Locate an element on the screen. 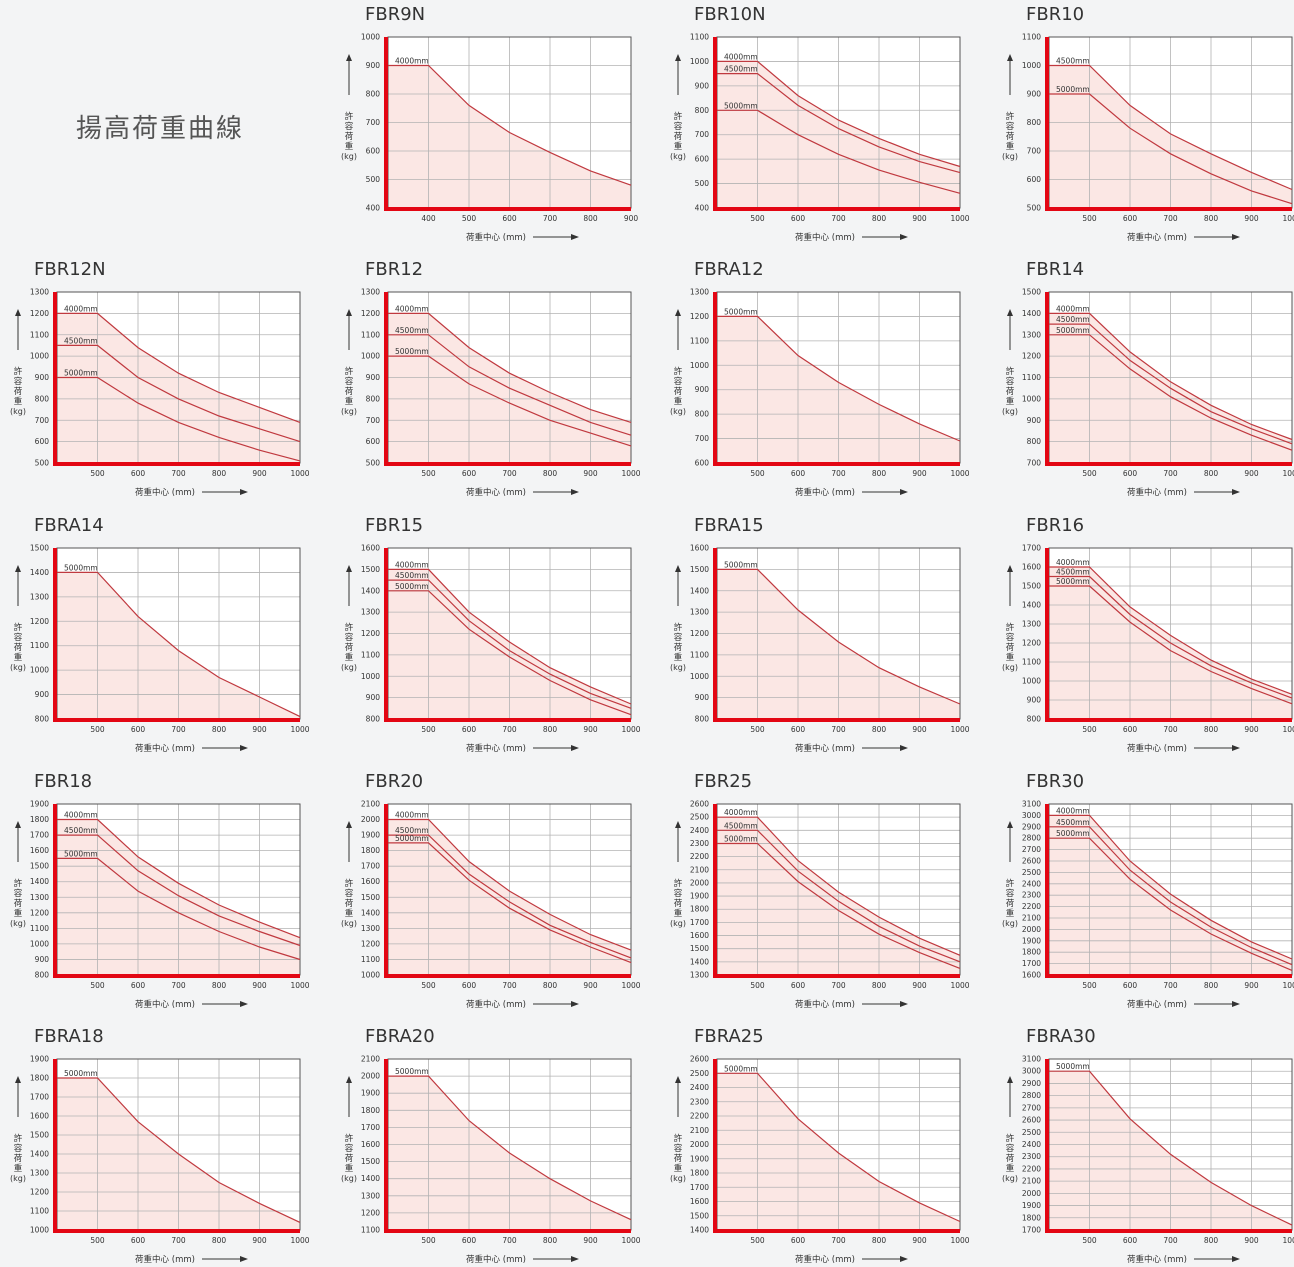  y-tick-label: 1100 is located at coordinates (39, 928).